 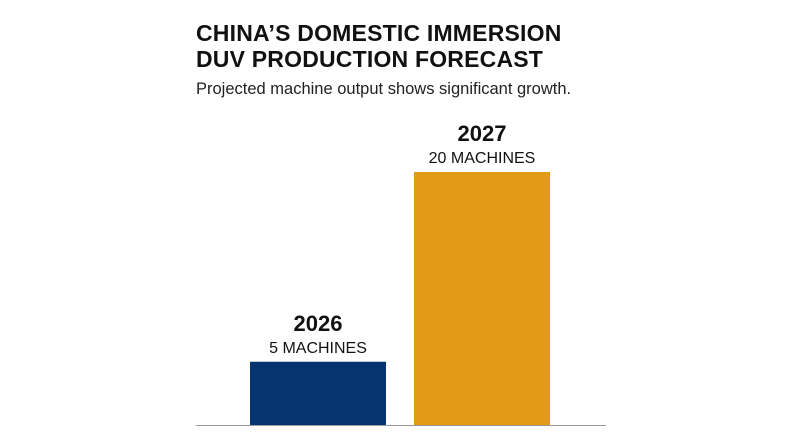 I want to click on chart-title-line-1: CHINA’S DOMESTIC IMMERSION, so click(x=379, y=33).